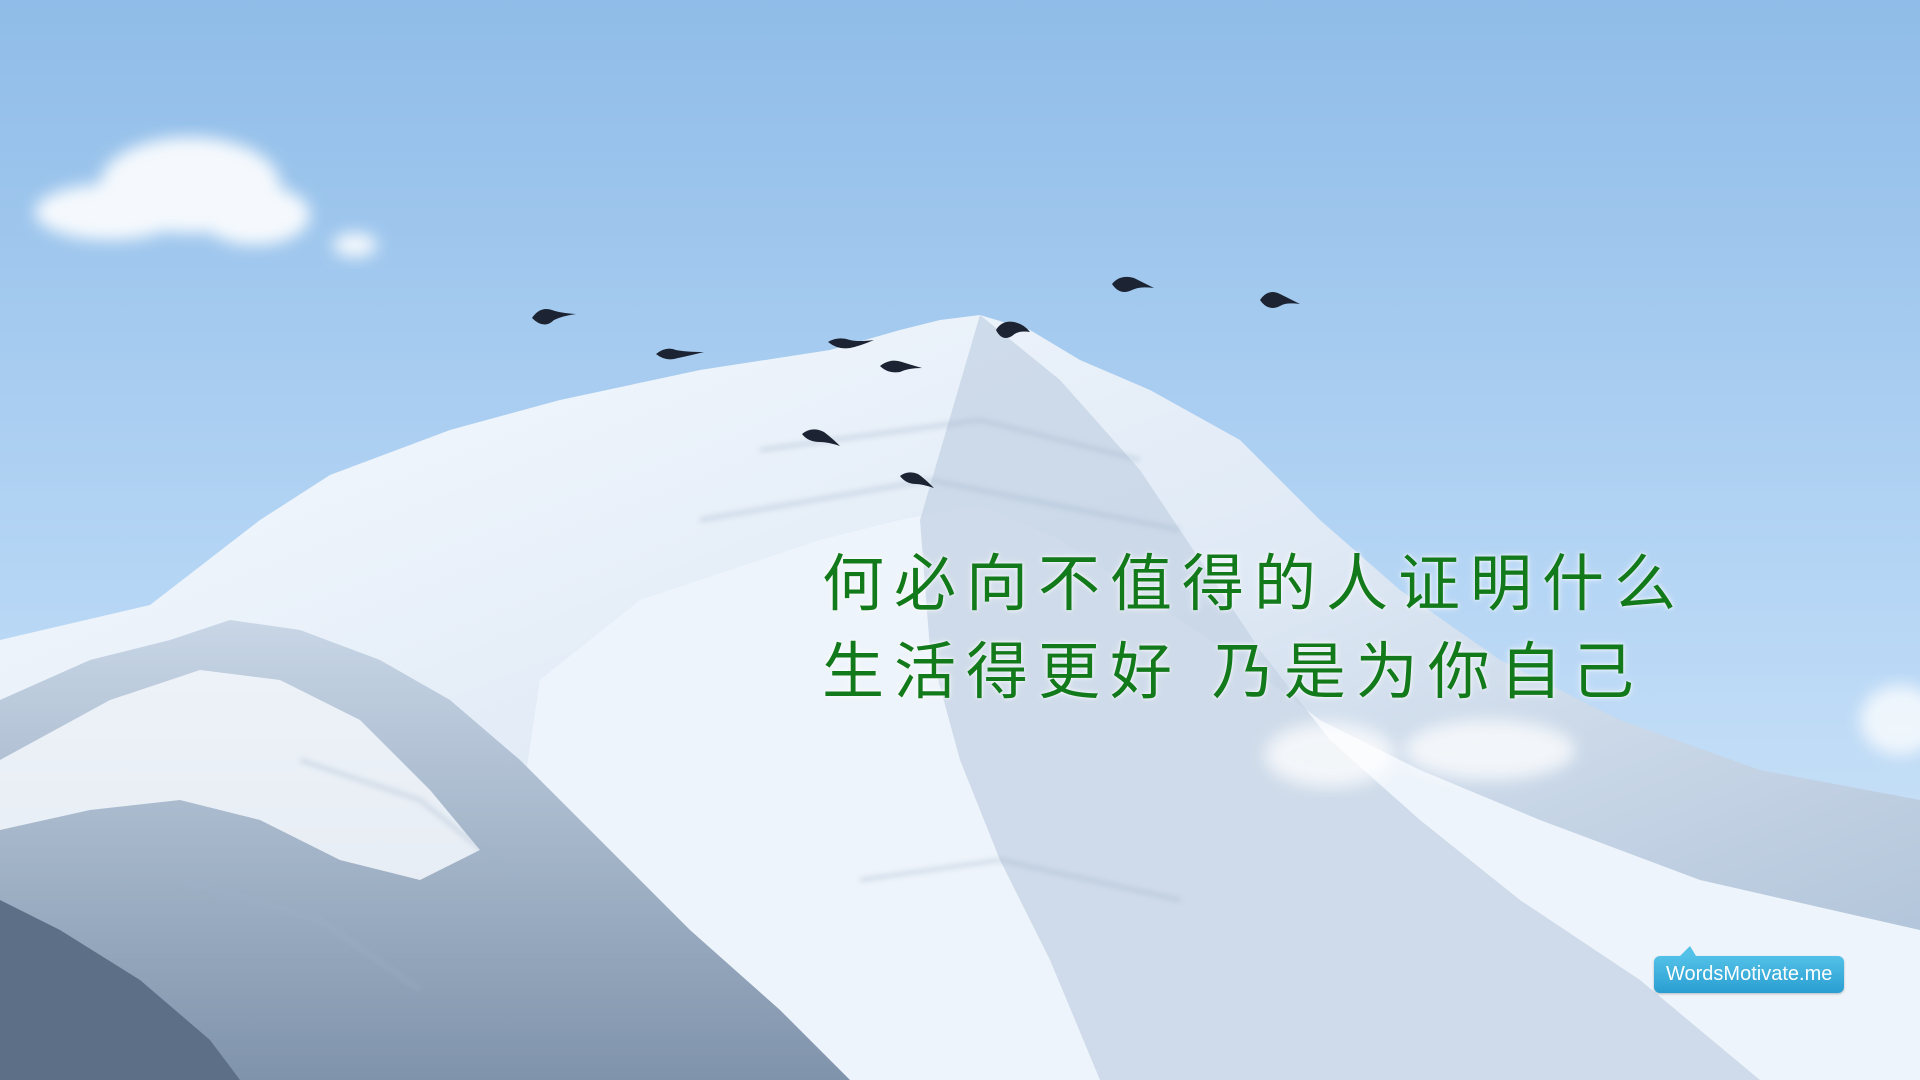  I want to click on dark-ridge, so click(120, 990).